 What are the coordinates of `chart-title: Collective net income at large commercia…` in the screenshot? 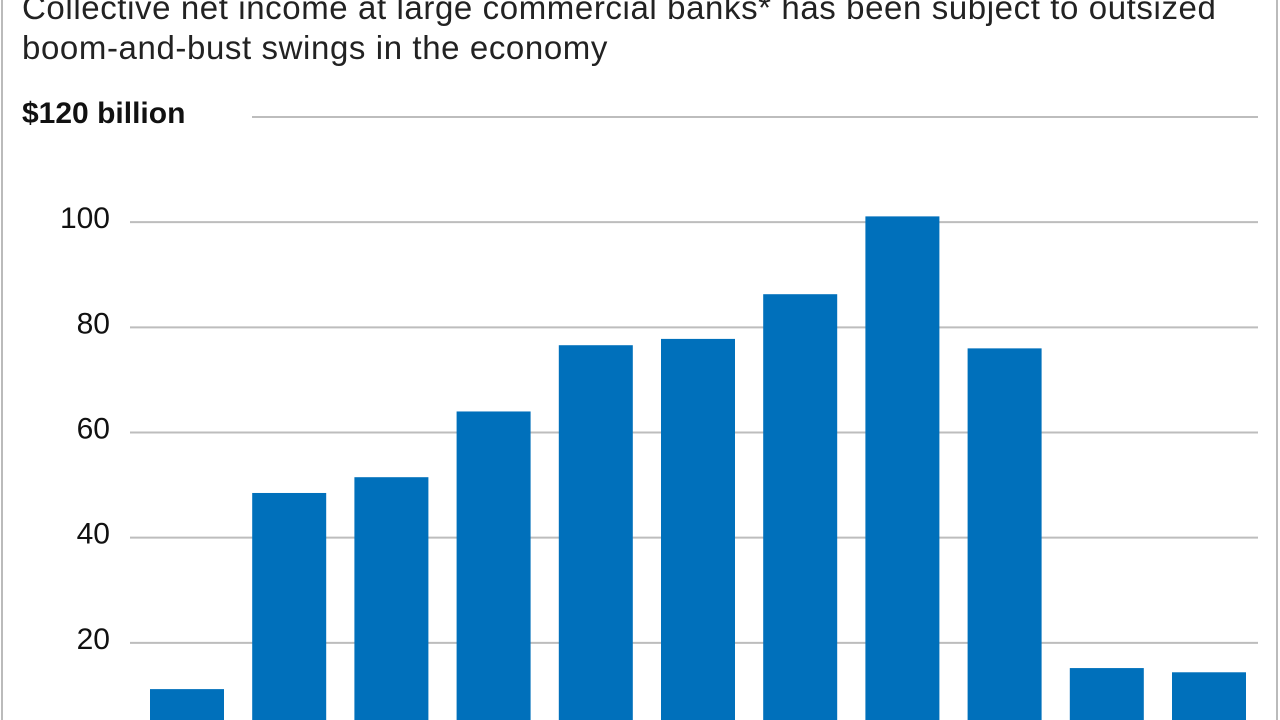 It's located at (619, 33).